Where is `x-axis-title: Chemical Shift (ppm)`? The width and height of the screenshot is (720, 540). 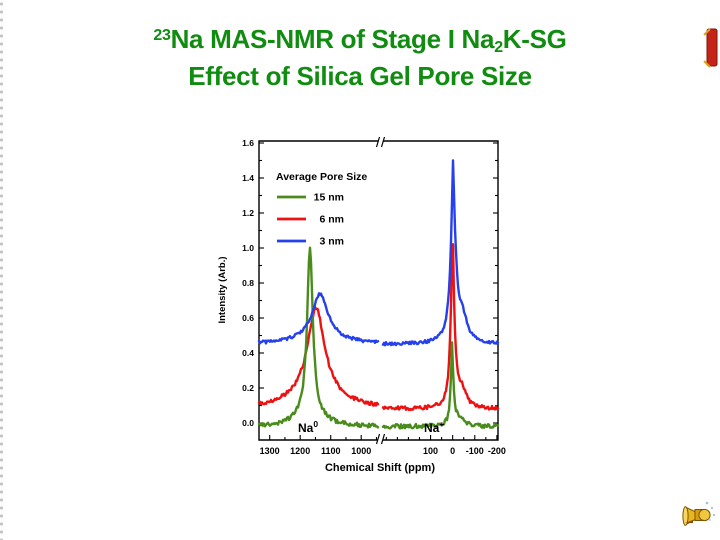 x-axis-title: Chemical Shift (ppm) is located at coordinates (380, 468).